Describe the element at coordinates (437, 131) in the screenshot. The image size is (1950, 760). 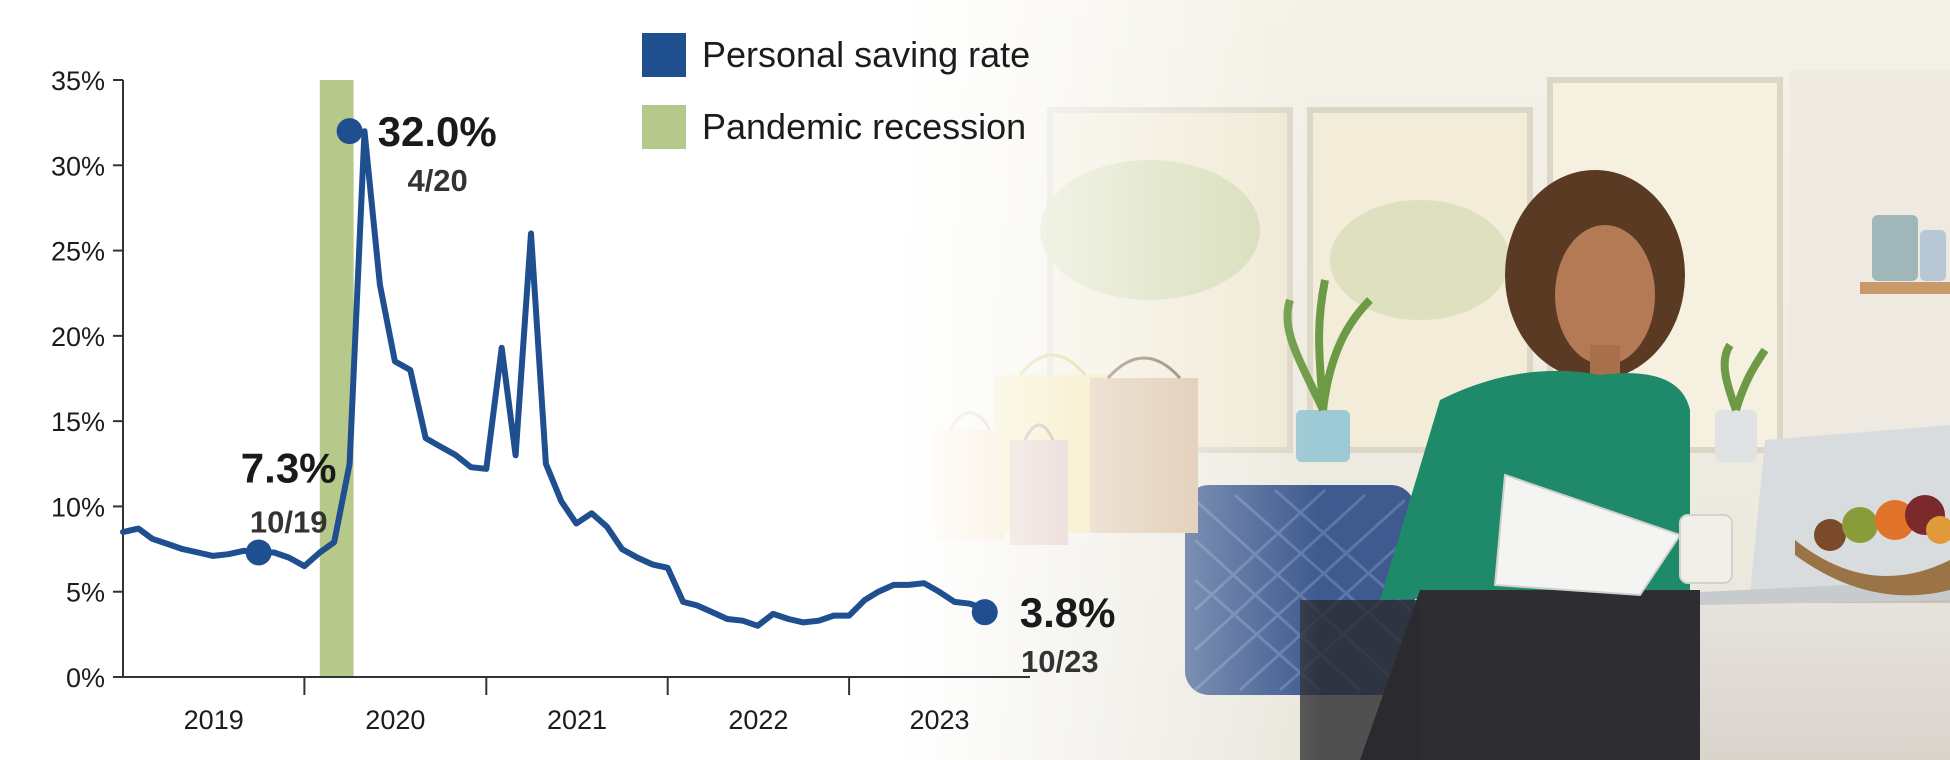
I see `annotation-value: 32.0%` at that location.